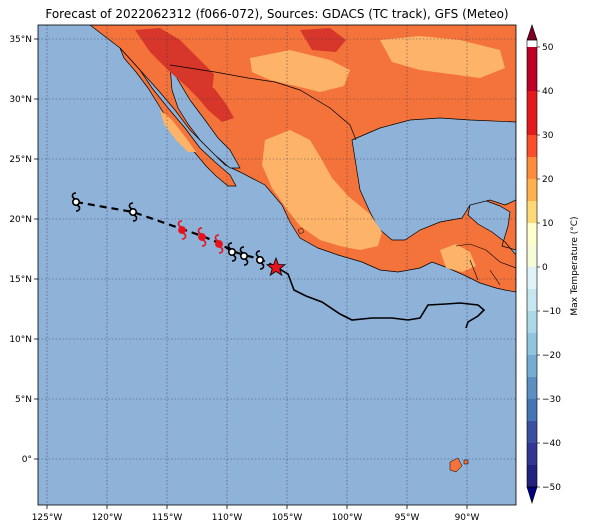 The width and height of the screenshot is (592, 529). What do you see at coordinates (548, 136) in the screenshot?
I see `colorbar-tick-label: 30` at bounding box center [548, 136].